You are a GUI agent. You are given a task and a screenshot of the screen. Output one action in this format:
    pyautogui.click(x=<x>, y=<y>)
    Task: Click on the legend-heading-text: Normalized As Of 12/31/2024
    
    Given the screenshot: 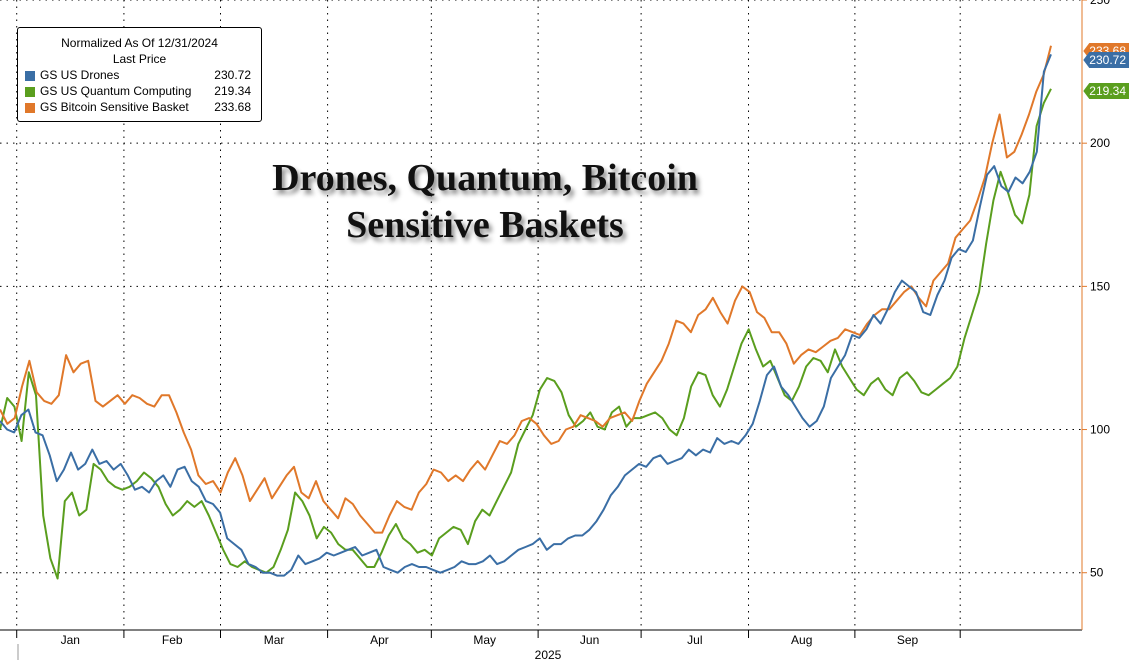 What is the action you would take?
    pyautogui.click(x=139, y=43)
    